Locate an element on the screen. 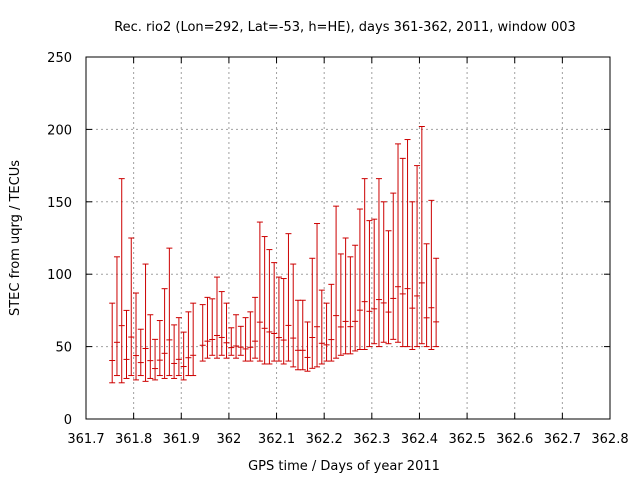  y-tick-labels: 0 50 100 150 200 250 is located at coordinates (59, 239).